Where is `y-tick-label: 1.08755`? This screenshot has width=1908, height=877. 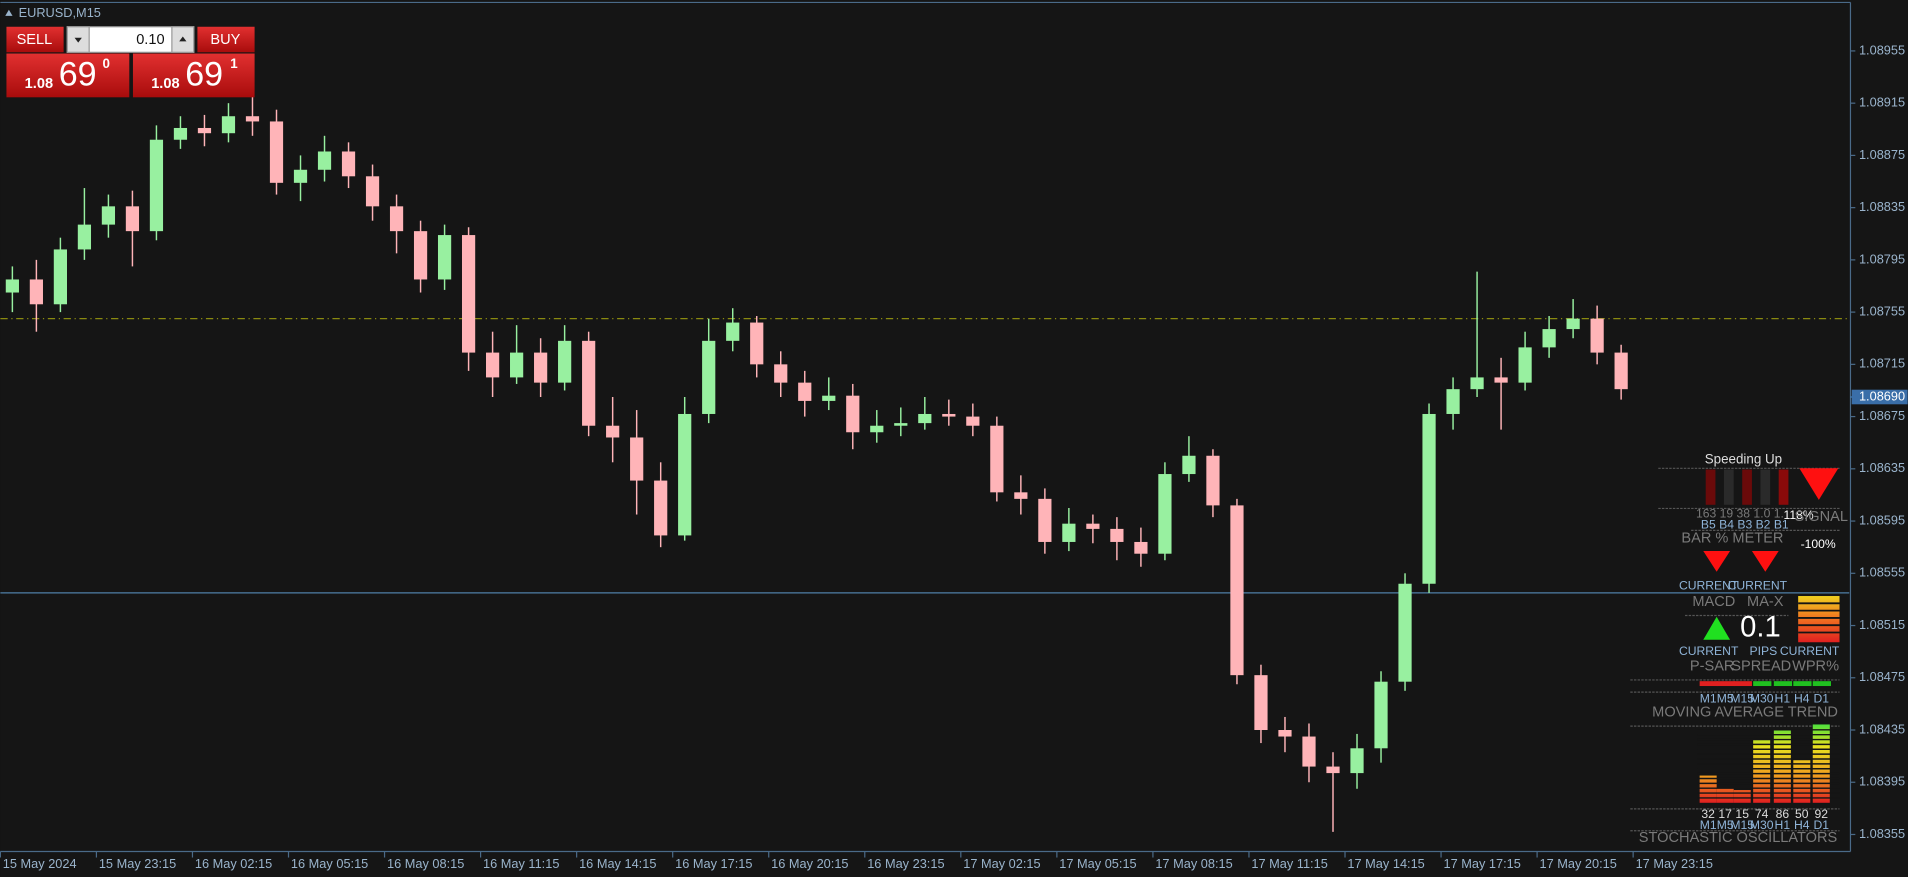 y-tick-label: 1.08755 is located at coordinates (1882, 310).